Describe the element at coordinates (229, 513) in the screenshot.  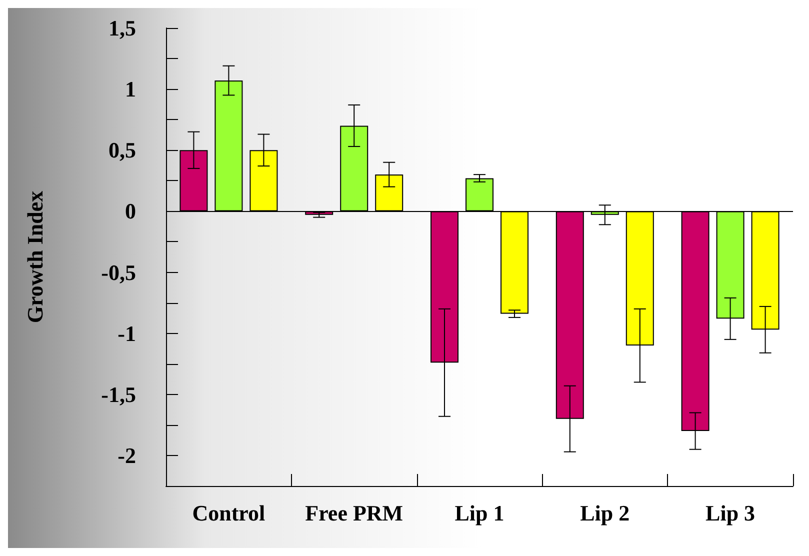
I see `x-tick-label: Control` at that location.